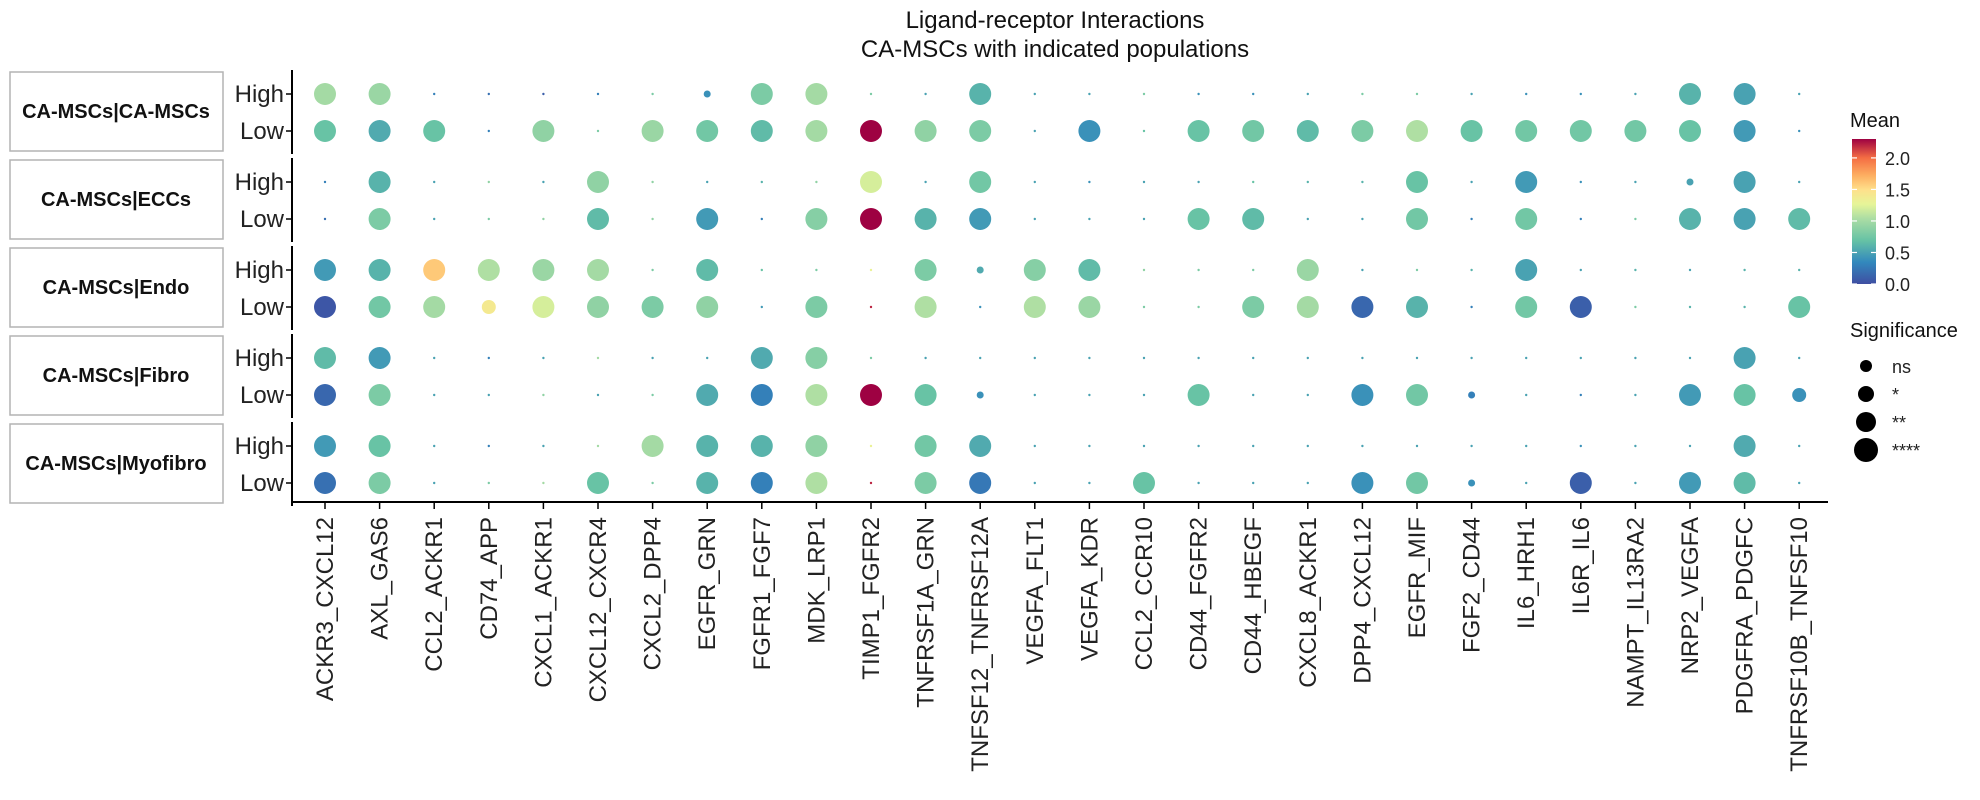 The height and width of the screenshot is (800, 1980). I want to click on x-tick-label: TNFRSF10B_TNFSF10, so click(1799, 644).